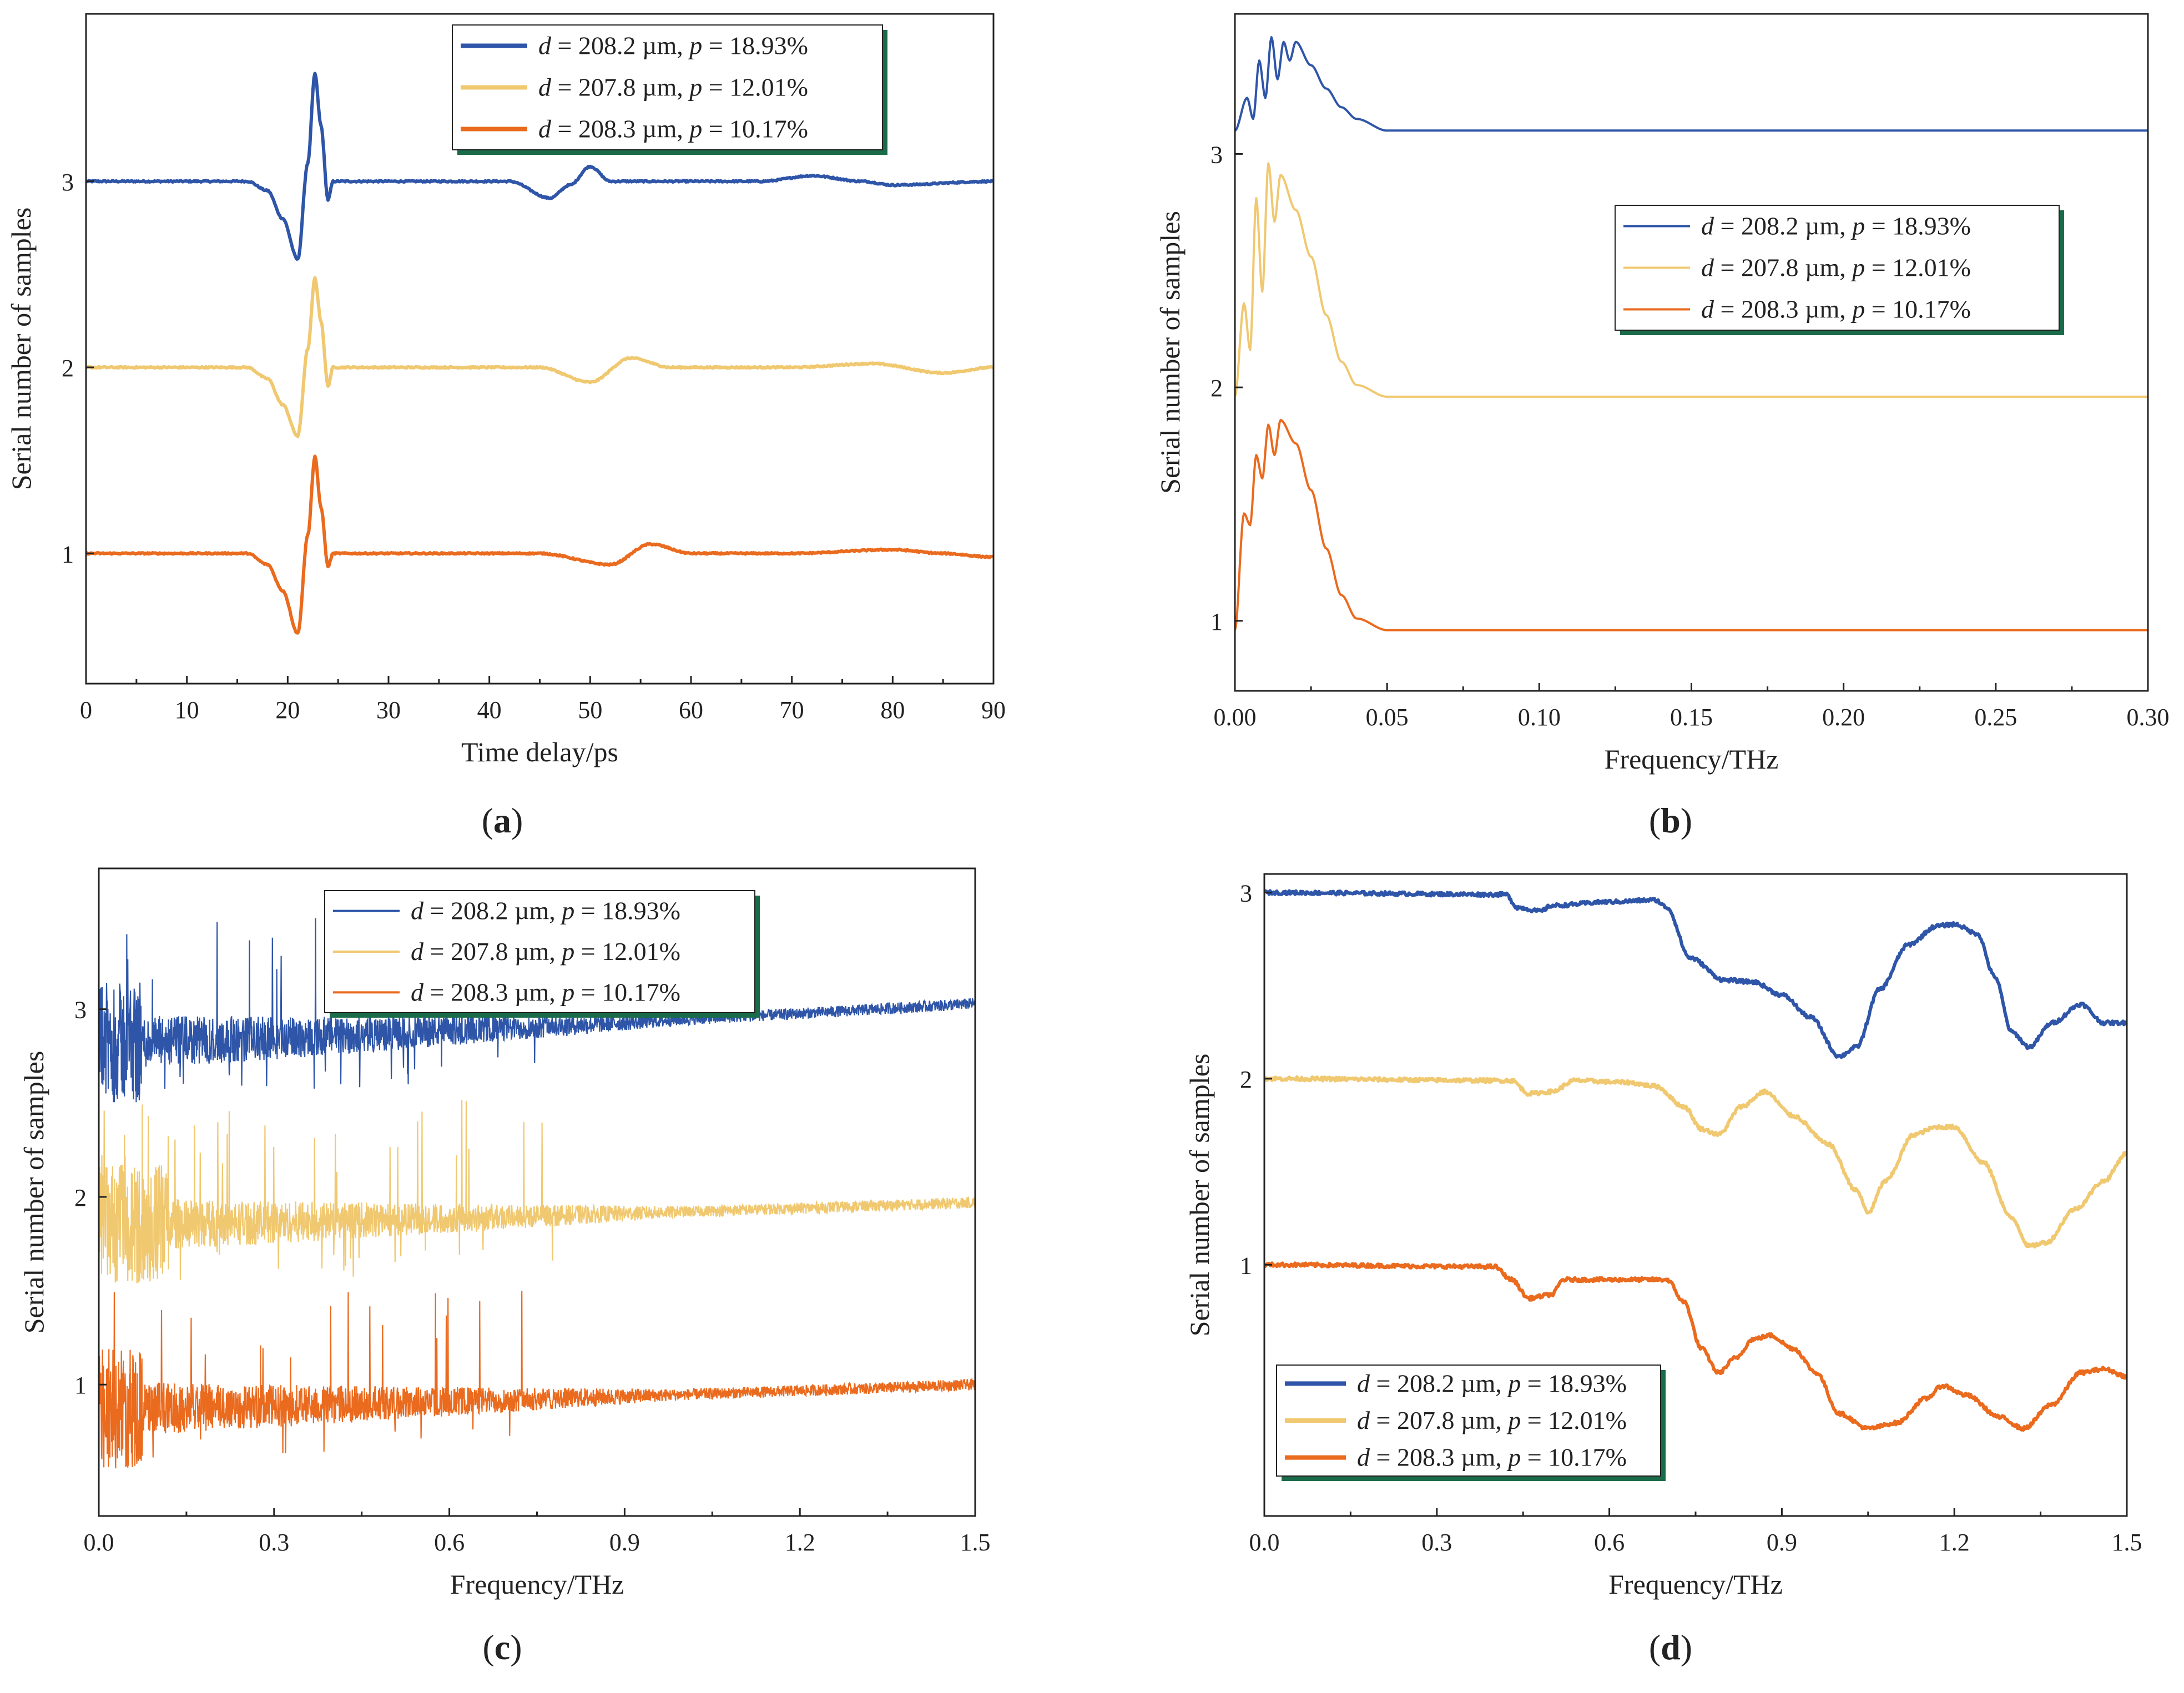 Image resolution: width=2184 pixels, height=1693 pixels. What do you see at coordinates (892, 710) in the screenshot?
I see `x-tick-label: 80` at bounding box center [892, 710].